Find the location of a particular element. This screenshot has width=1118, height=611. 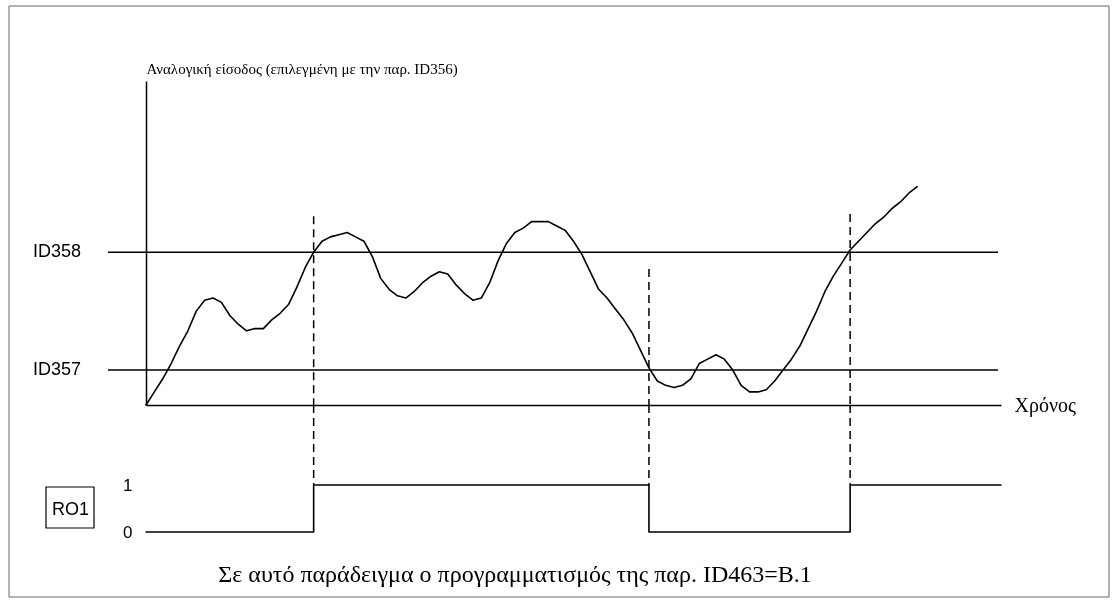

y-axis-title: Αναλογική είσοδος (επιλεγμένη με την παρ. ID356) is located at coordinates (302, 69).